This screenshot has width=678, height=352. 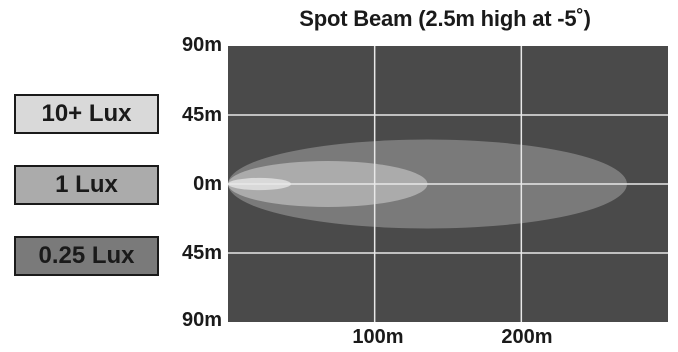 I want to click on legend-label: 10+ Lux, so click(x=86, y=113).